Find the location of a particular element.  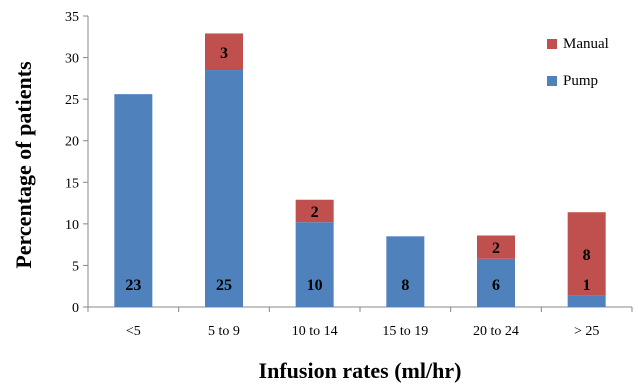

x-tick-label: 10 to 14 is located at coordinates (315, 331).